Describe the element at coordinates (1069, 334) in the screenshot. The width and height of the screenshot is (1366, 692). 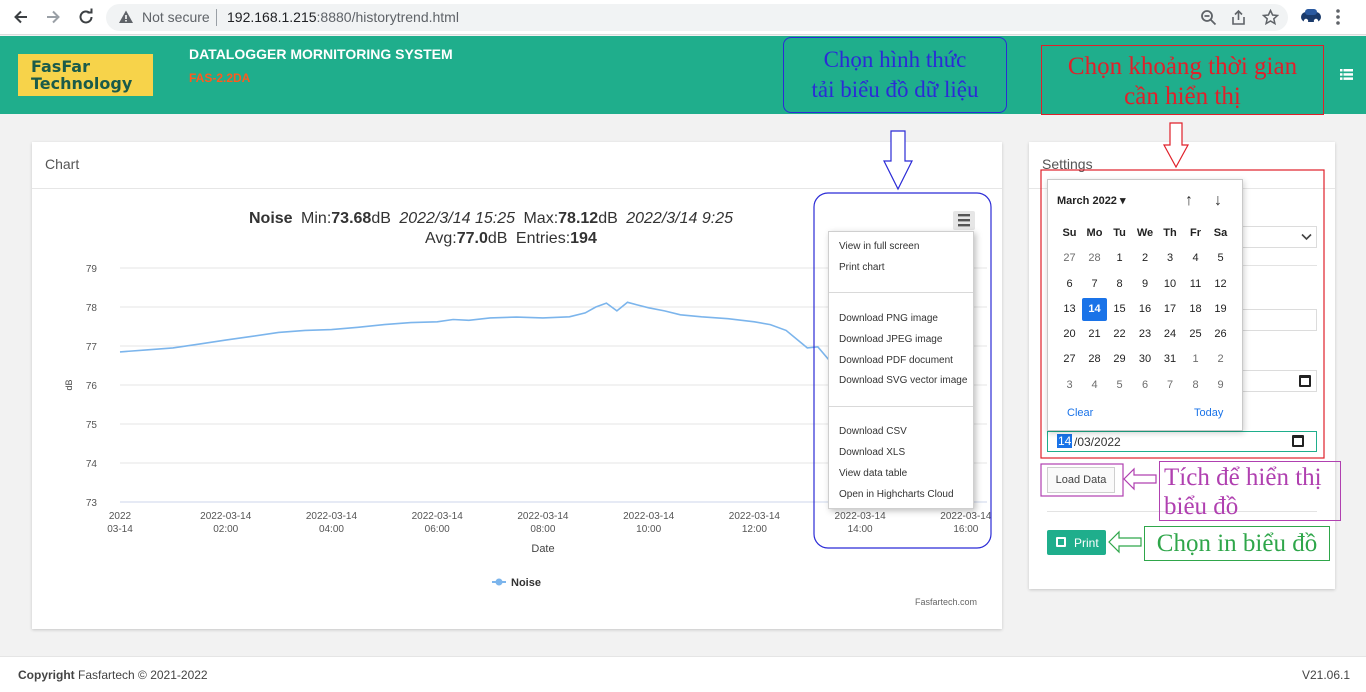
I see `calendar-day: 20` at that location.